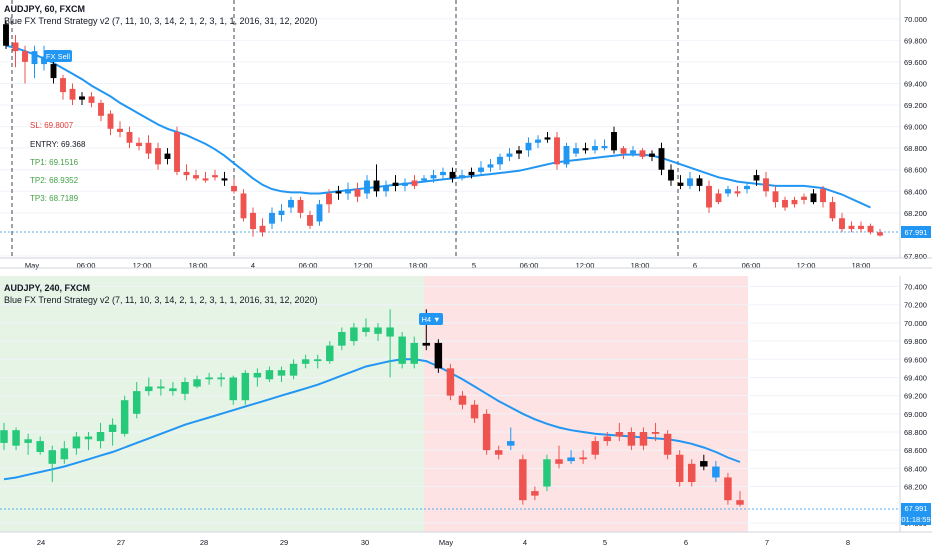  What do you see at coordinates (916, 514) in the screenshot?
I see `h4-last-price-tag: 67.991 01:18:59` at bounding box center [916, 514].